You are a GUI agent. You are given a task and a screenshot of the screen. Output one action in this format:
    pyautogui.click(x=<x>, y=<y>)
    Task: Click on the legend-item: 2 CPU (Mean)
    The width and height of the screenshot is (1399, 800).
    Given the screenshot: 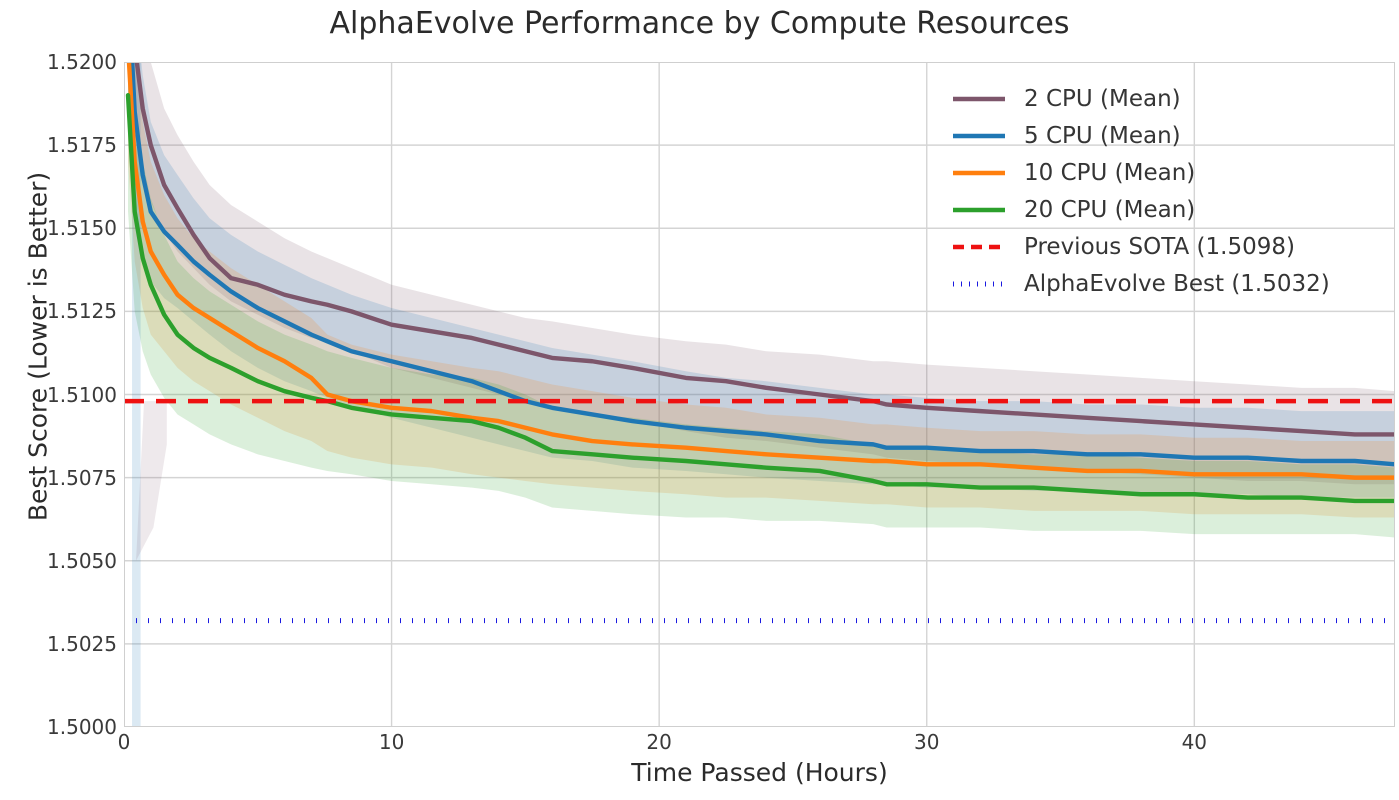 What is the action you would take?
    pyautogui.click(x=1167, y=98)
    